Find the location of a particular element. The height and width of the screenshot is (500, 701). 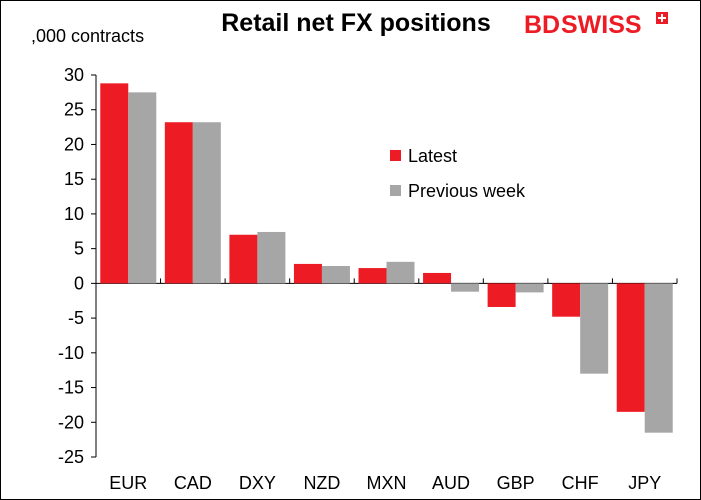

x-tick-label-chf: CHF is located at coordinates (580, 483).